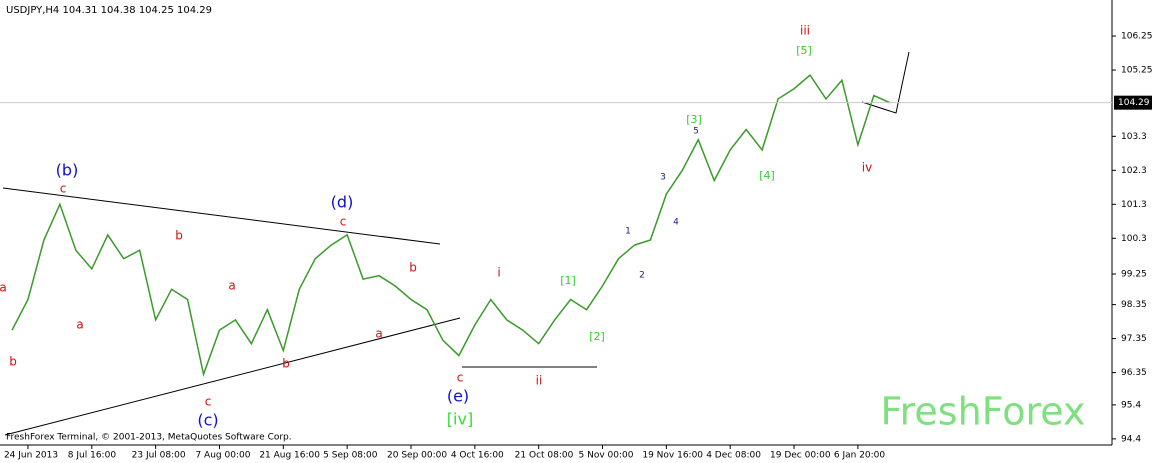 Image resolution: width=1154 pixels, height=463 pixels. What do you see at coordinates (1131, 439) in the screenshot?
I see `y-tick-label: 94.4` at bounding box center [1131, 439].